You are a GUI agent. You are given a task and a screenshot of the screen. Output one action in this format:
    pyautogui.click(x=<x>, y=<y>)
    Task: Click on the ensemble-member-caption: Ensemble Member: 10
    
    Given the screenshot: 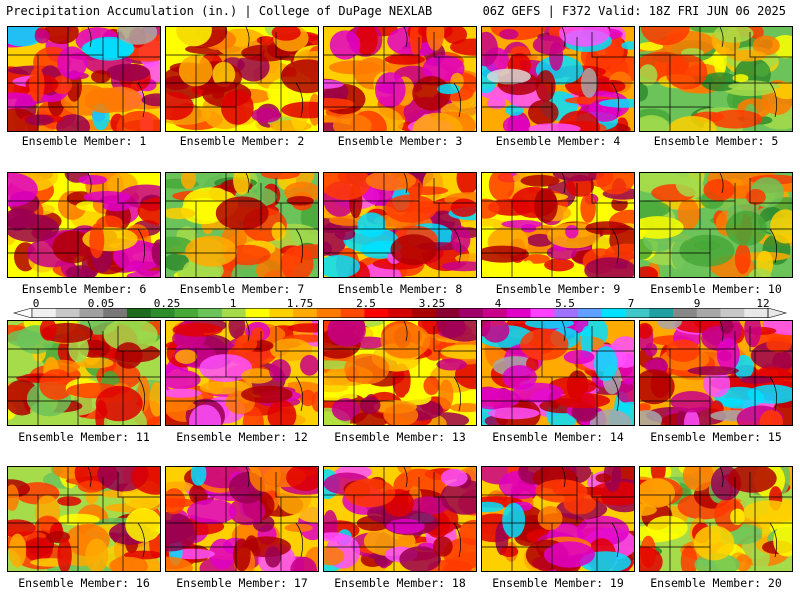 What is the action you would take?
    pyautogui.click(x=716, y=289)
    